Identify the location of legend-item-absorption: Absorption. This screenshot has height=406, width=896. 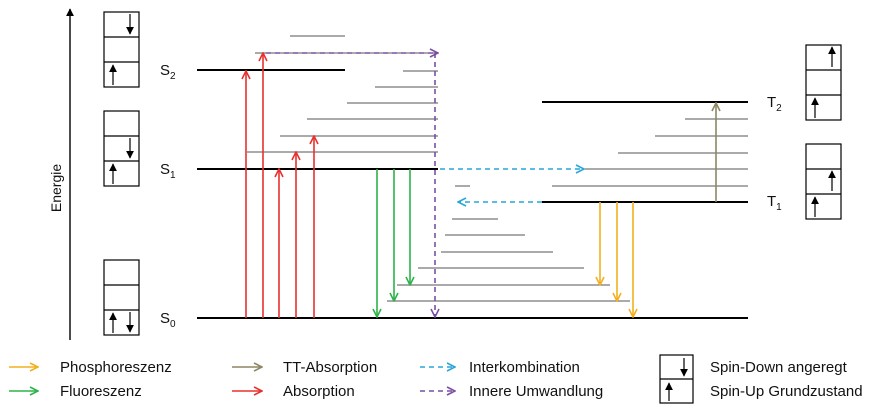
(293, 391).